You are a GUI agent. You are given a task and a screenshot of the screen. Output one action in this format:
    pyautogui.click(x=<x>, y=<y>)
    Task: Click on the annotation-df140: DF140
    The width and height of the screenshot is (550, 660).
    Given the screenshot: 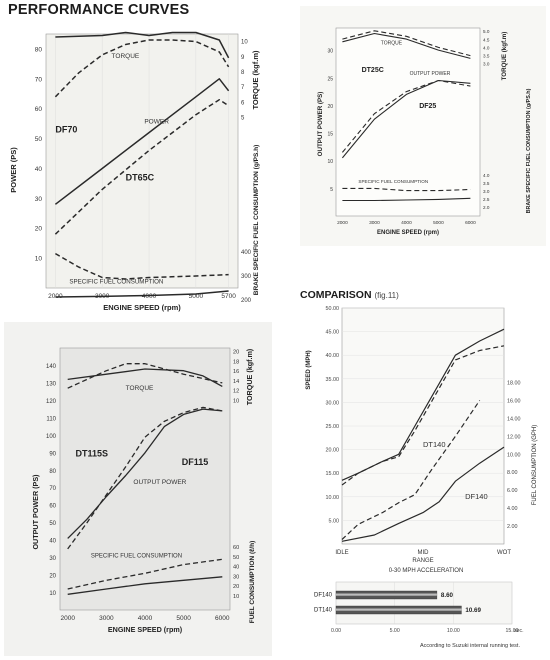 What is the action you would take?
    pyautogui.click(x=476, y=496)
    